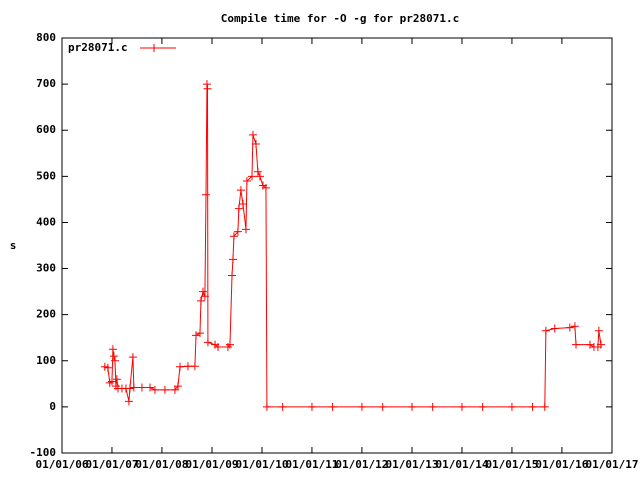 The width and height of the screenshot is (640, 480). I want to click on legend-swatch, so click(158, 48).